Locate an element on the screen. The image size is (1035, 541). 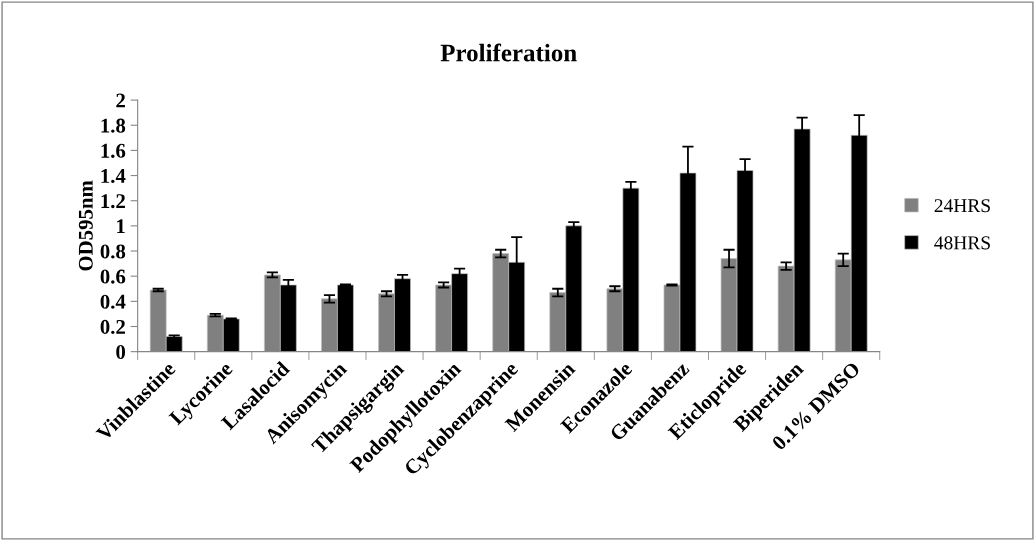
y-tick-label: 1 is located at coordinates (121, 226).